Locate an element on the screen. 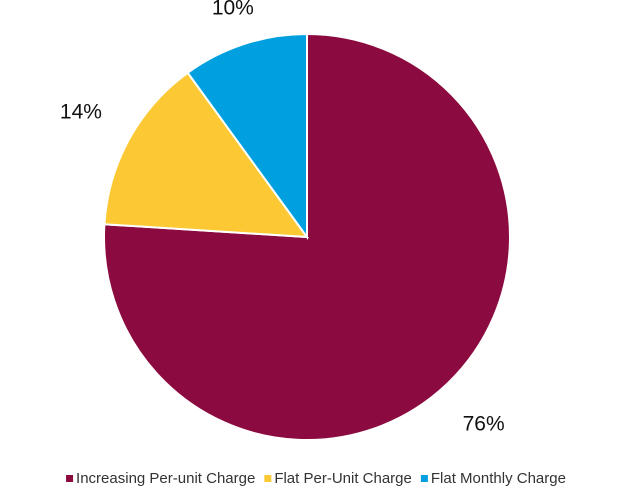 This screenshot has height=490, width=632. data-label: 14% is located at coordinates (81, 111).